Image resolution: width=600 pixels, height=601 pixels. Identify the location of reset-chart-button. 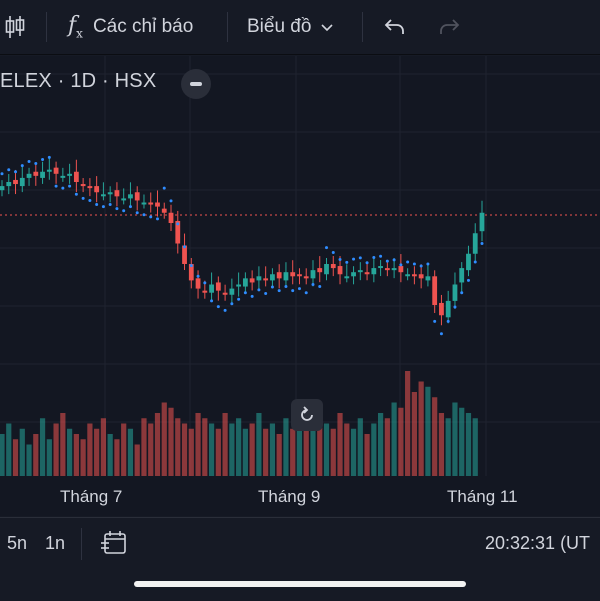
(307, 415).